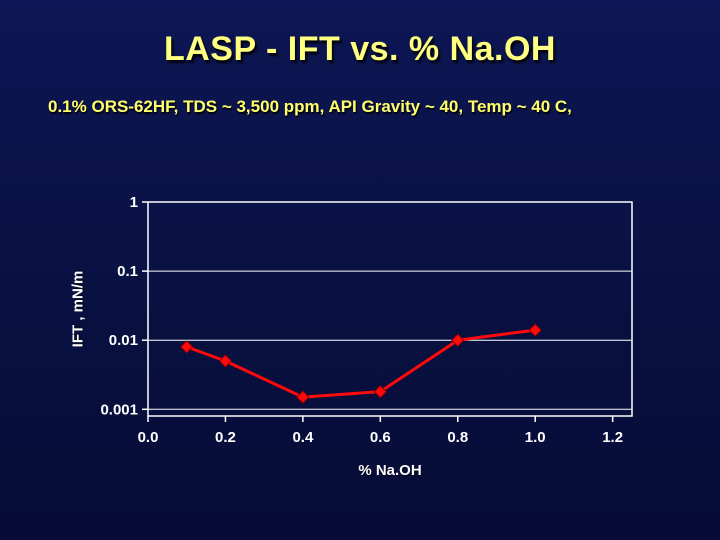 This screenshot has height=540, width=720. Describe the element at coordinates (612, 437) in the screenshot. I see `x-tick-label: 1.2` at that location.